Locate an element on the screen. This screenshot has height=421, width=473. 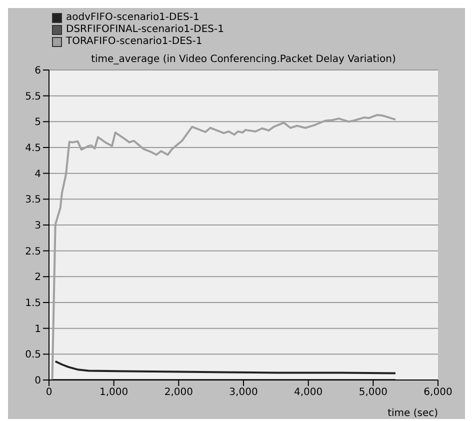
x-tick-label: 0 is located at coordinates (49, 392).